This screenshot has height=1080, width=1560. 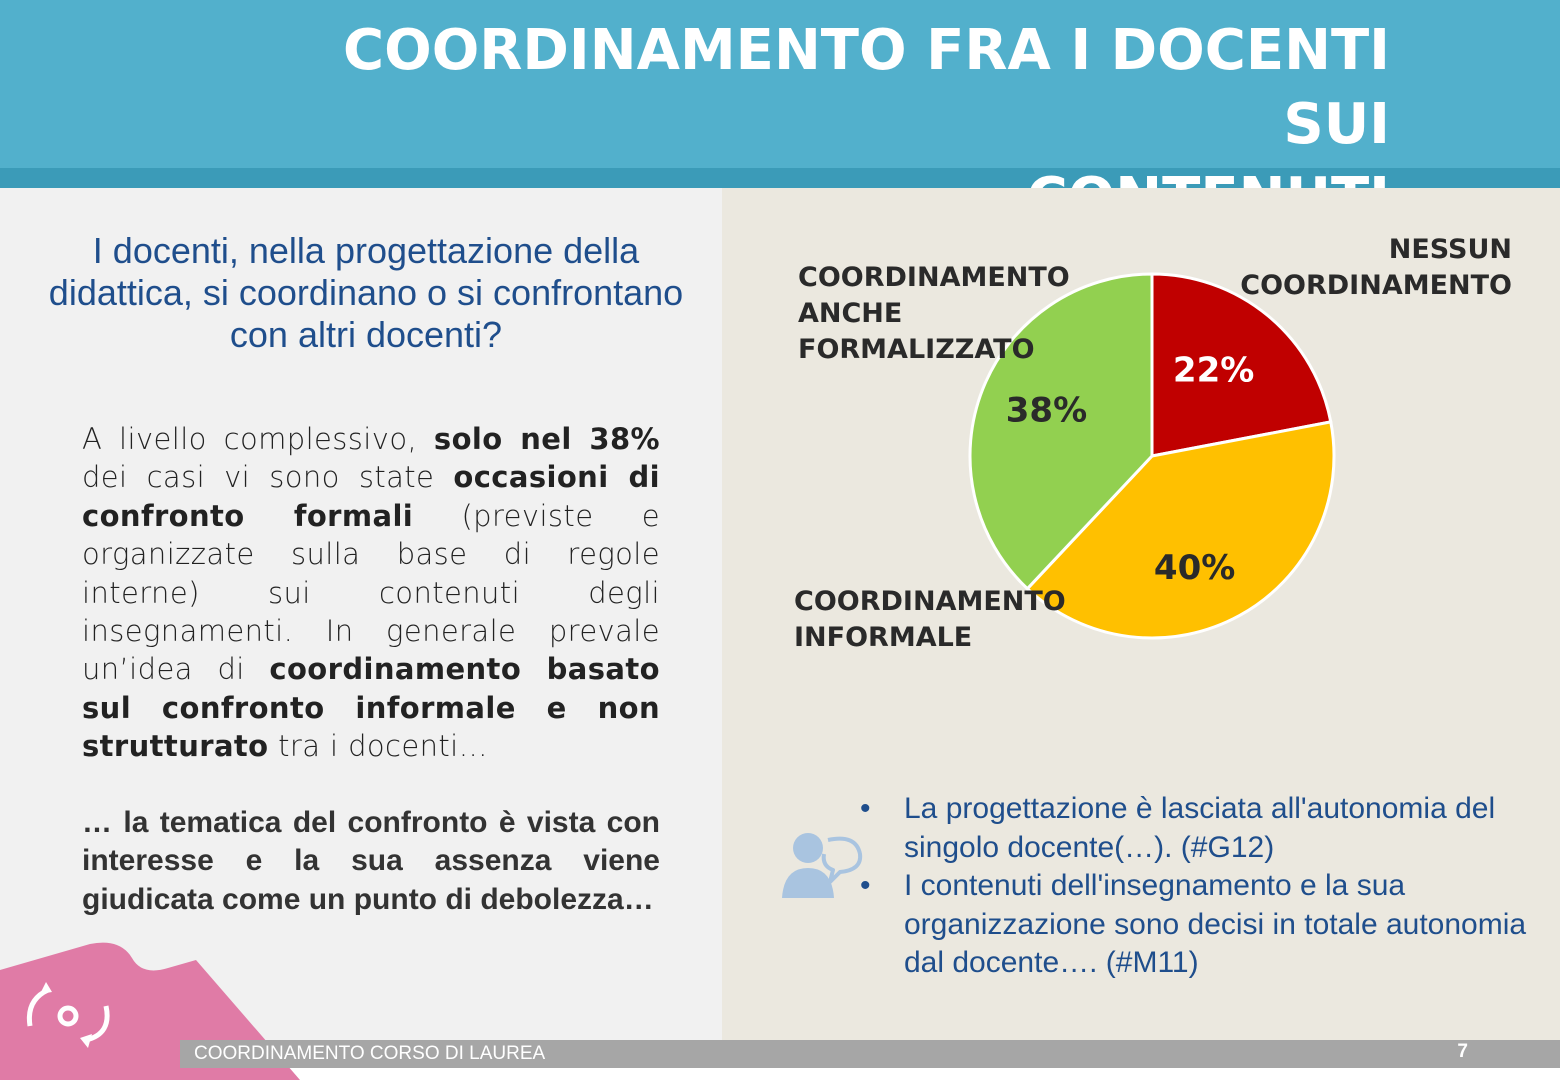 What do you see at coordinates (370, 1053) in the screenshot?
I see `footer-text: COORDINAMENTO CORSO DI LAUREA` at bounding box center [370, 1053].